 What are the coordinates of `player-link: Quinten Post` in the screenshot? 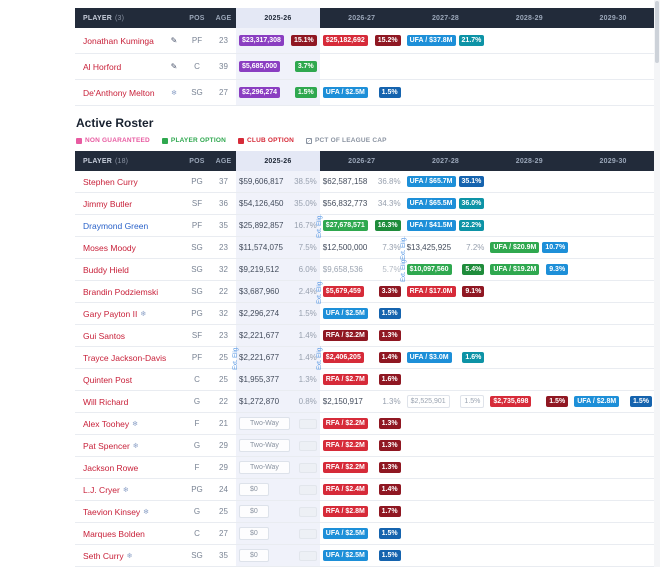 It's located at (108, 379).